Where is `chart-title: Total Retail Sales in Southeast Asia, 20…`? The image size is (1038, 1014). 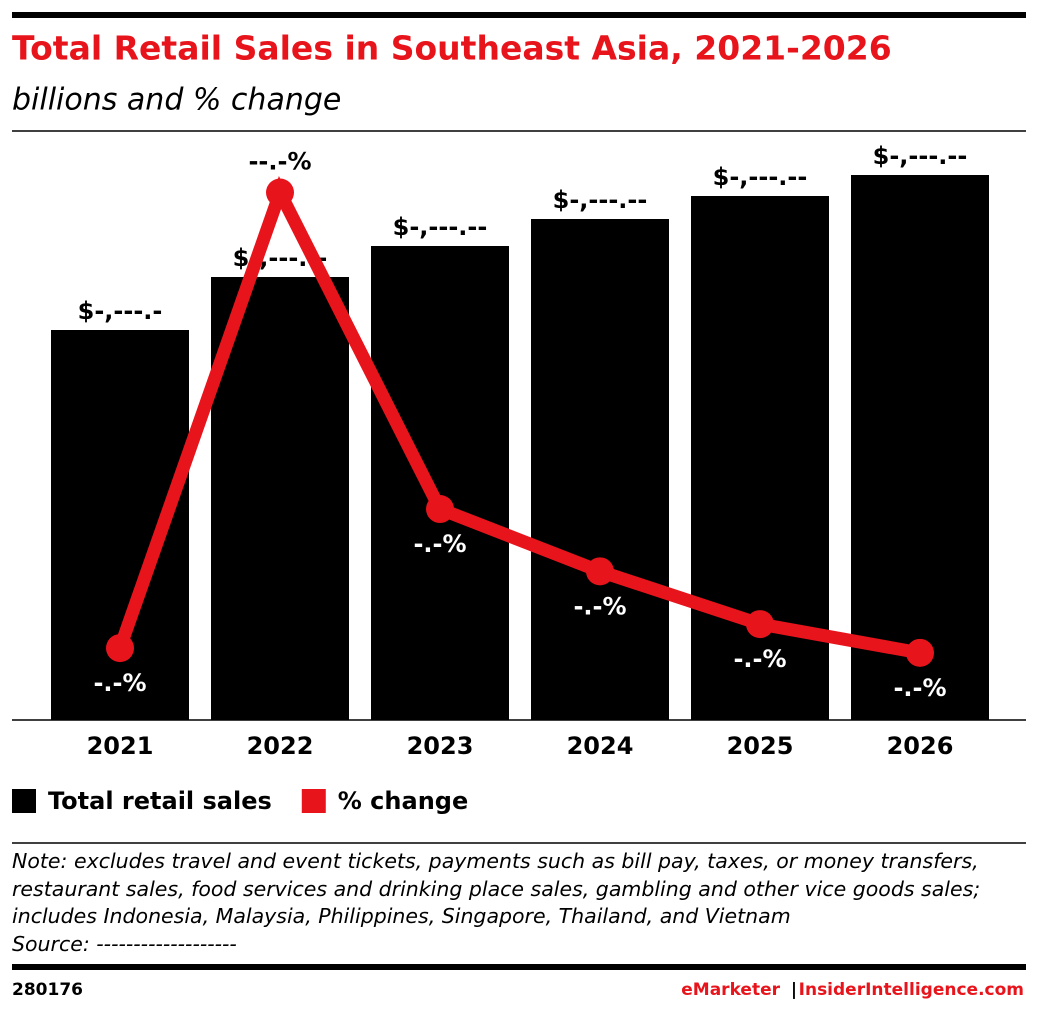
chart-title: Total Retail Sales in Southeast Asia, 20… is located at coordinates (452, 48).